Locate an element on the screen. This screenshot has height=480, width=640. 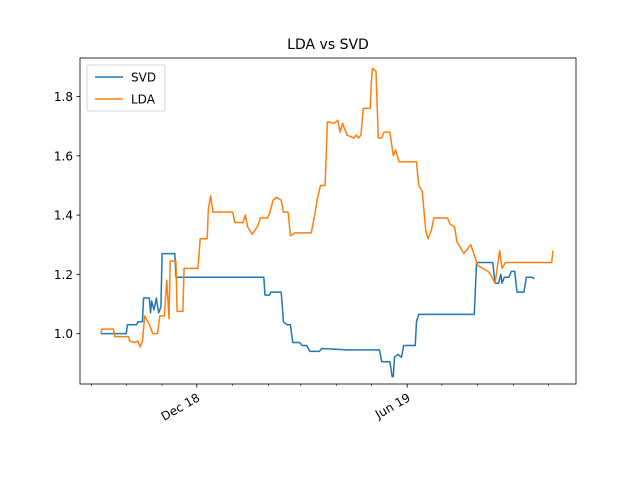
chart-title: LDA vs SVD is located at coordinates (328, 45).